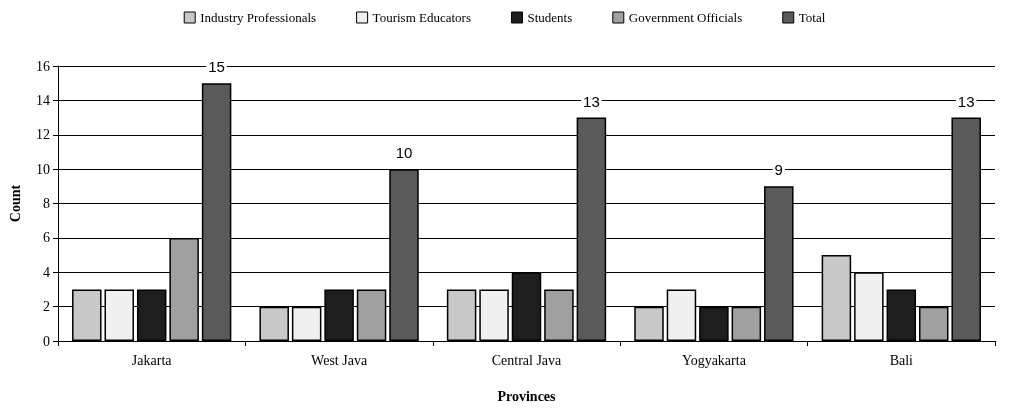 The height and width of the screenshot is (419, 1009). Describe the element at coordinates (714, 360) in the screenshot. I see `x-tick-label: Yogyakarta` at that location.